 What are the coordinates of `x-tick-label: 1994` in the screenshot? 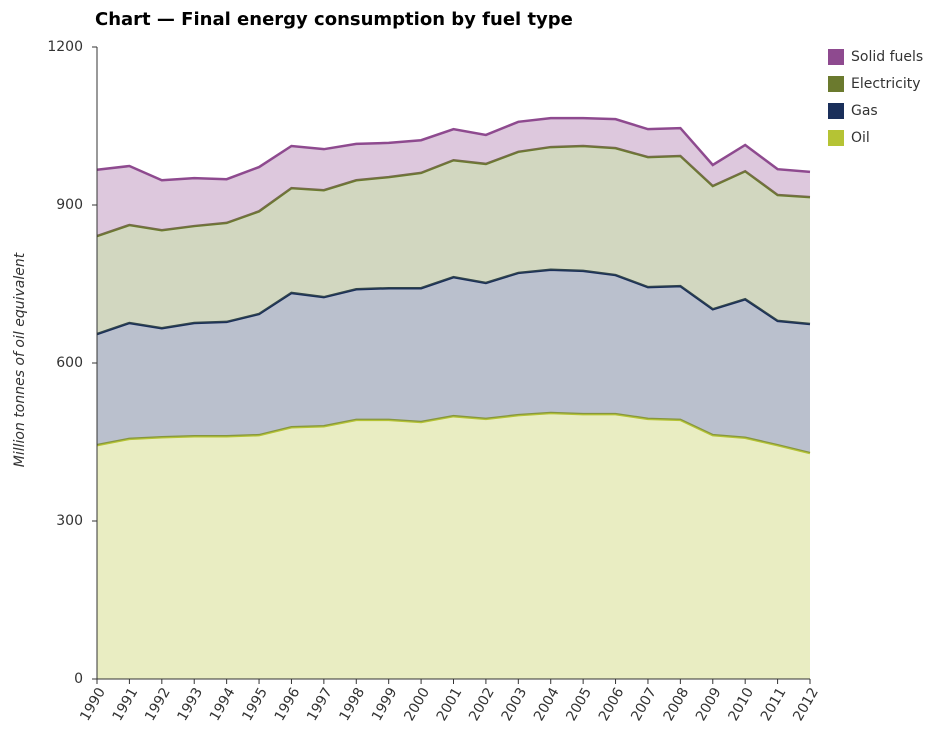 It's located at (223, 704).